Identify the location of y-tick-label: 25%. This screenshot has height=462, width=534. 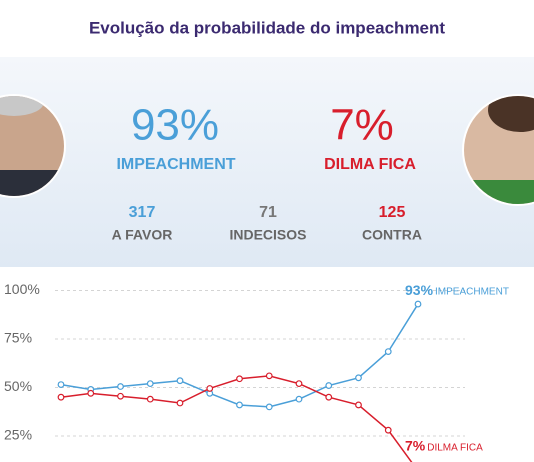
(18, 435).